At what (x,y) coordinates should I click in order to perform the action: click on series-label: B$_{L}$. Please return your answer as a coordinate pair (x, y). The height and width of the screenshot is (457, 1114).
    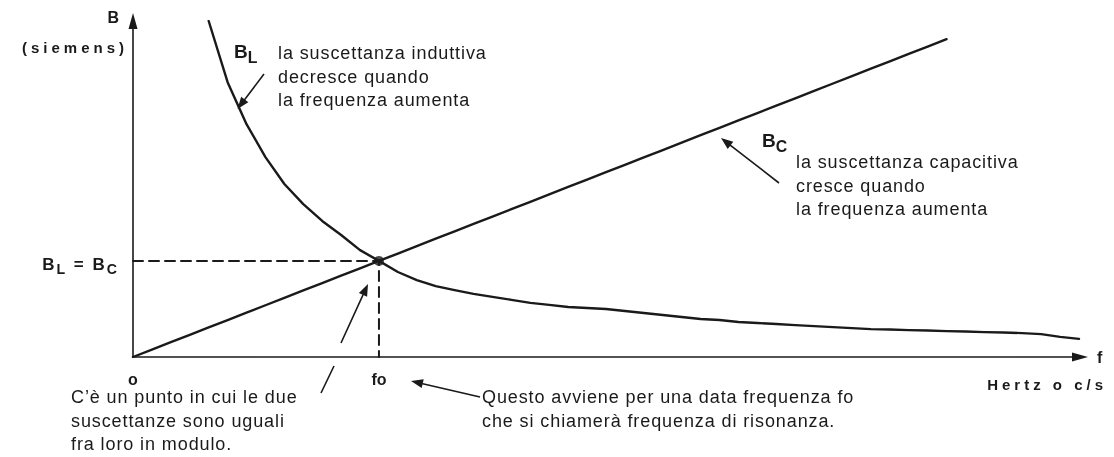
    Looking at the image, I should click on (246, 54).